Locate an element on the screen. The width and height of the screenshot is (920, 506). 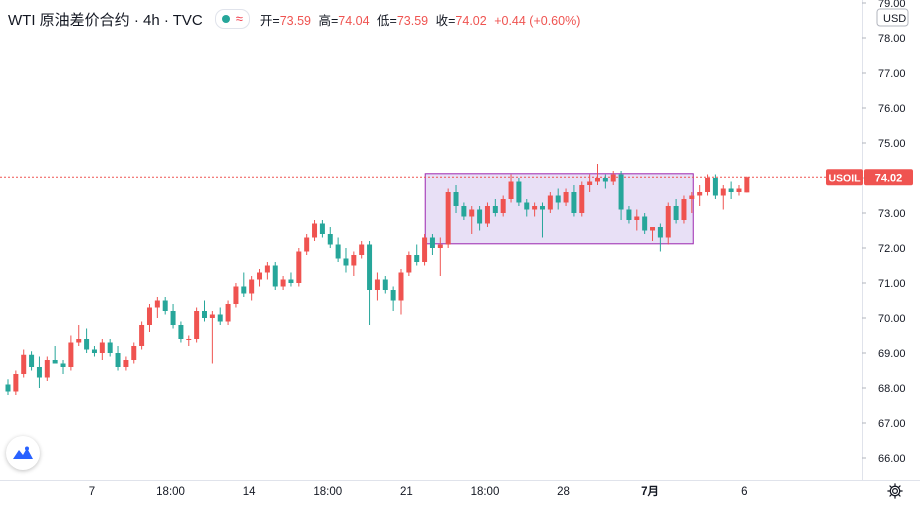
last-price-label: 74.02 is located at coordinates (889, 178).